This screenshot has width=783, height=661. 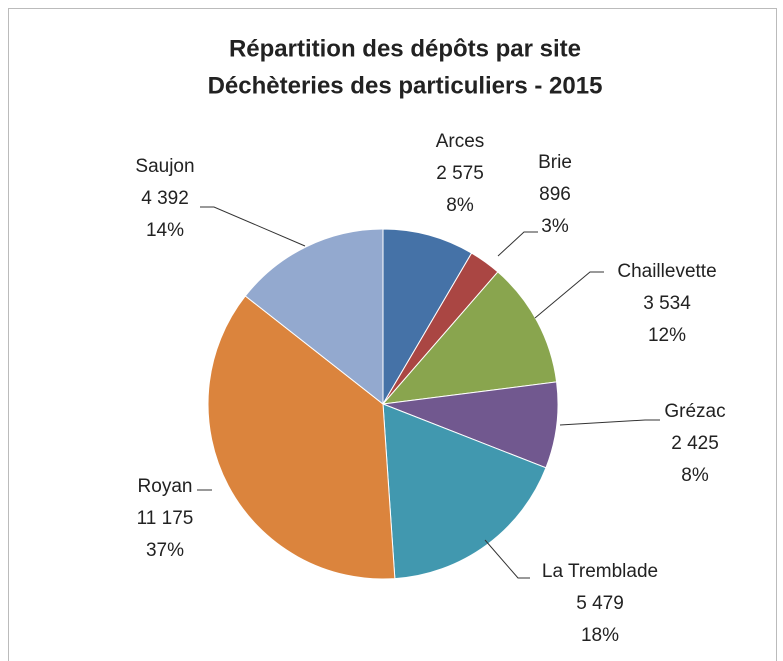 What do you see at coordinates (600, 571) in the screenshot?
I see `slice-label: La Tremblade` at bounding box center [600, 571].